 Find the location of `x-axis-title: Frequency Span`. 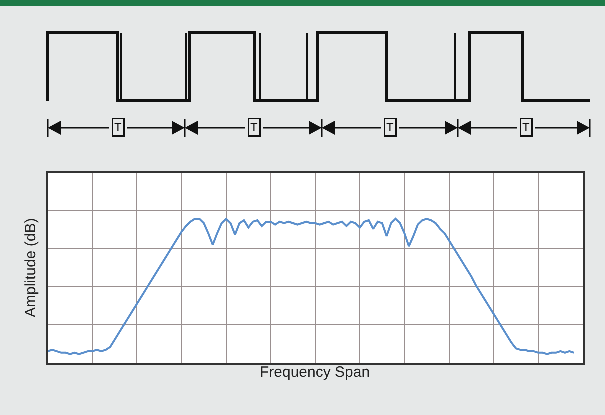

x-axis-title: Frequency Span is located at coordinates (315, 372).